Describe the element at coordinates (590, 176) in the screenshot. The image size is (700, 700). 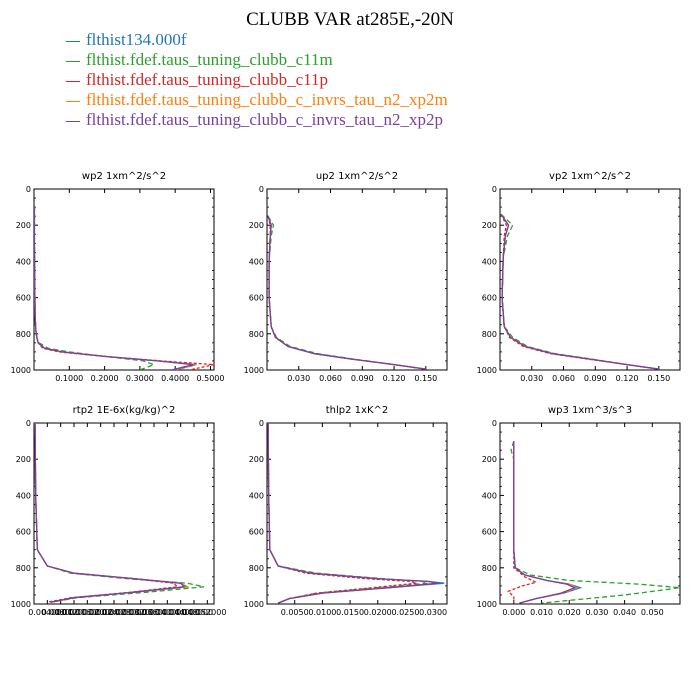
I see `panel-title: vp2 1xm^2/s^2` at that location.